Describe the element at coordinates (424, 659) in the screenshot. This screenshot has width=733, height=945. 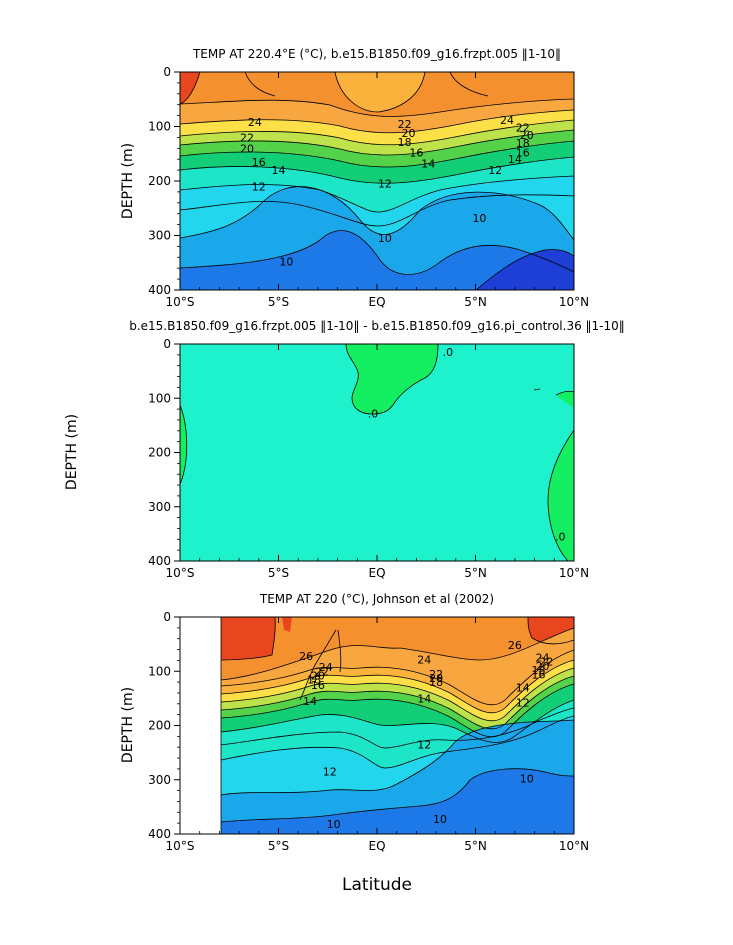
I see `p3-contour-label-7: 24` at that location.